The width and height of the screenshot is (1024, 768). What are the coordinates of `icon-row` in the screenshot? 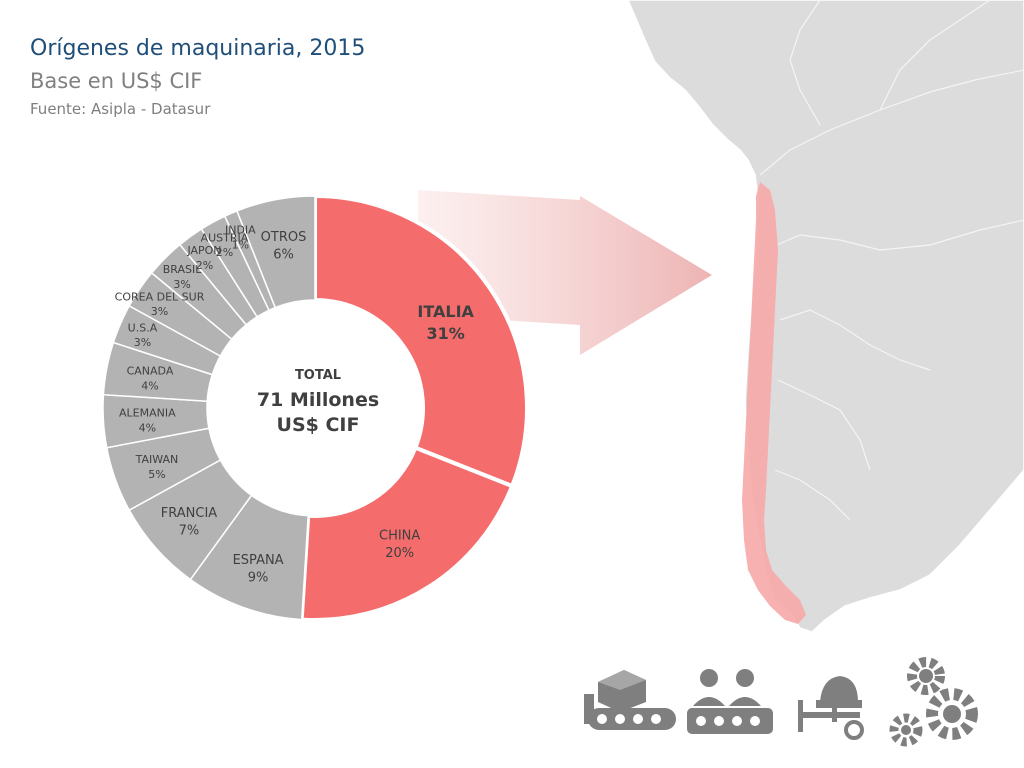 It's located at (781, 702).